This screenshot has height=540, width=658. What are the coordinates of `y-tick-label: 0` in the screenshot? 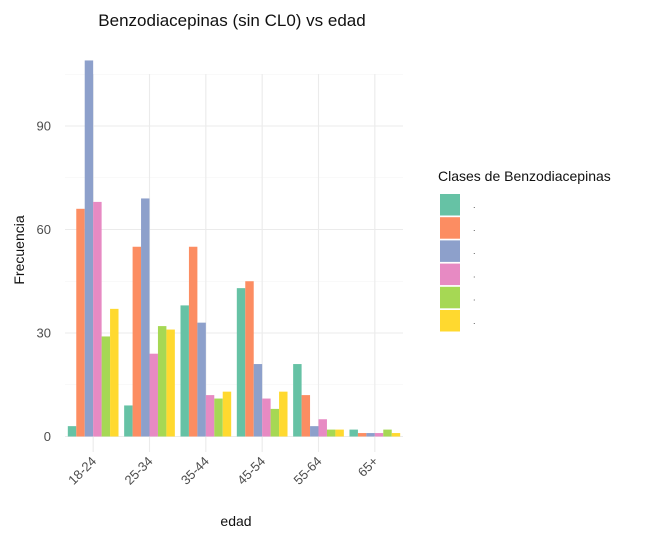 It's located at (47, 436).